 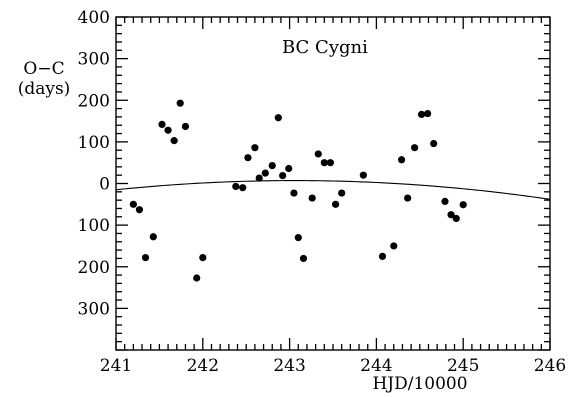 I want to click on fit-curve-layer, so click(x=333, y=190).